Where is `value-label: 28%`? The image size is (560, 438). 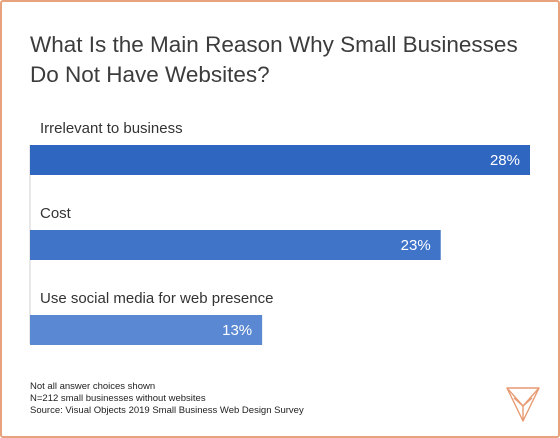 value-label: 28% is located at coordinates (505, 160).